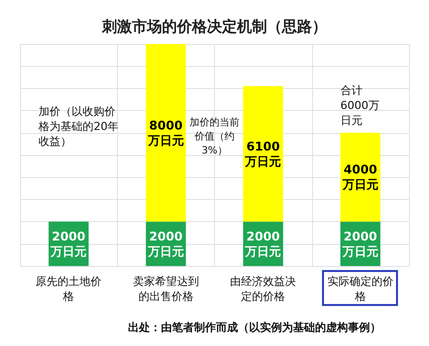 Image resolution: width=429 pixels, height=346 pixels. Describe the element at coordinates (78, 126) in the screenshot. I see `annotation: 加价（以收购价格为基础的20年收益）` at that location.